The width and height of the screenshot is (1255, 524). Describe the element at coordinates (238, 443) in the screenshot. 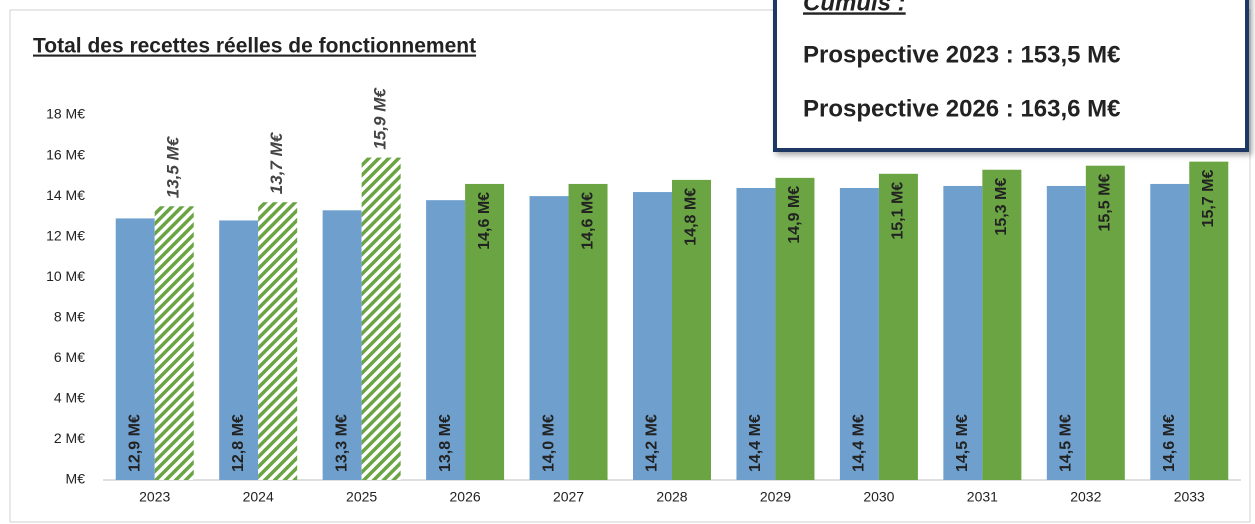

I see `data-label: 12,8 M€` at that location.